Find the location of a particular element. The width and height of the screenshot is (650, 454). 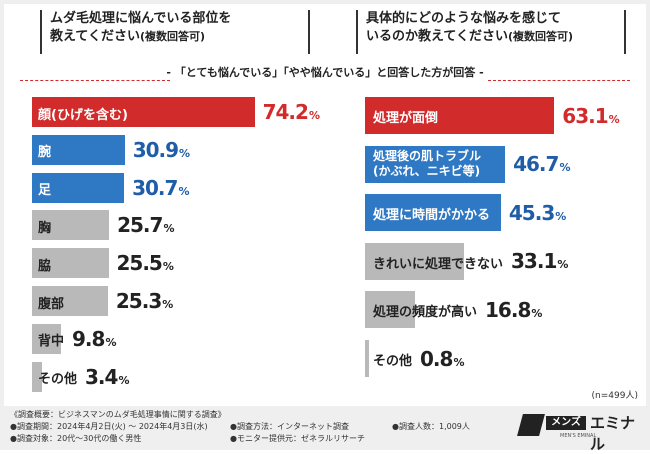

footer-line: ●調査期間：2024年4月2日(火) ～ 2024年4月3日(水) is located at coordinates (109, 426).